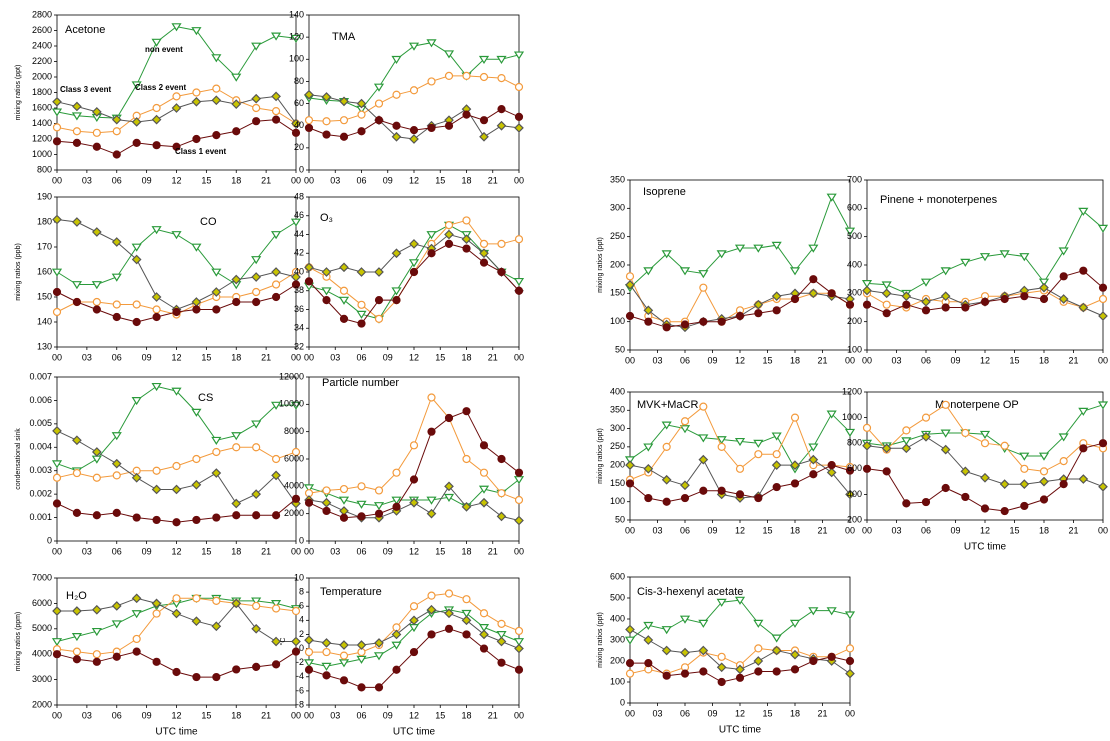 This screenshot has width=1110, height=741. Describe the element at coordinates (299, 290) in the screenshot. I see `y-tick-label: 38` at that location.